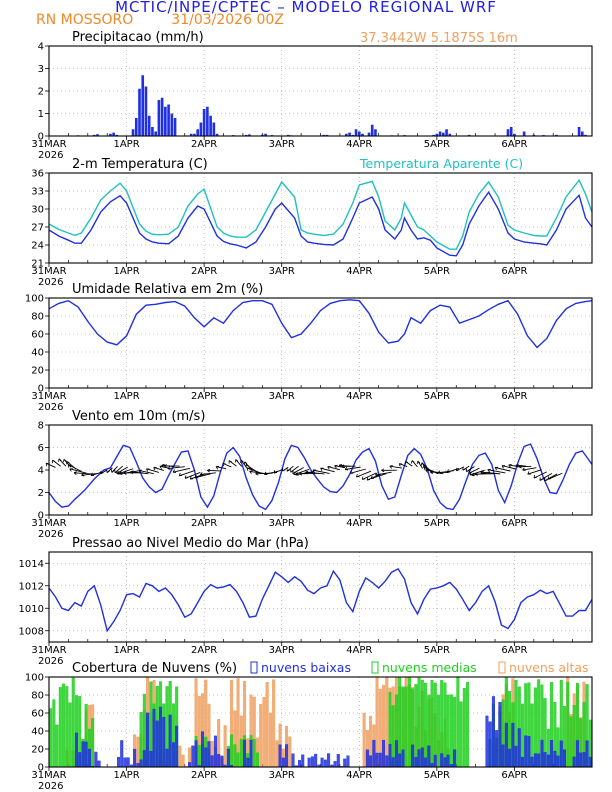  I want to click on x-tick-label: 31MAR, so click(48, 650).